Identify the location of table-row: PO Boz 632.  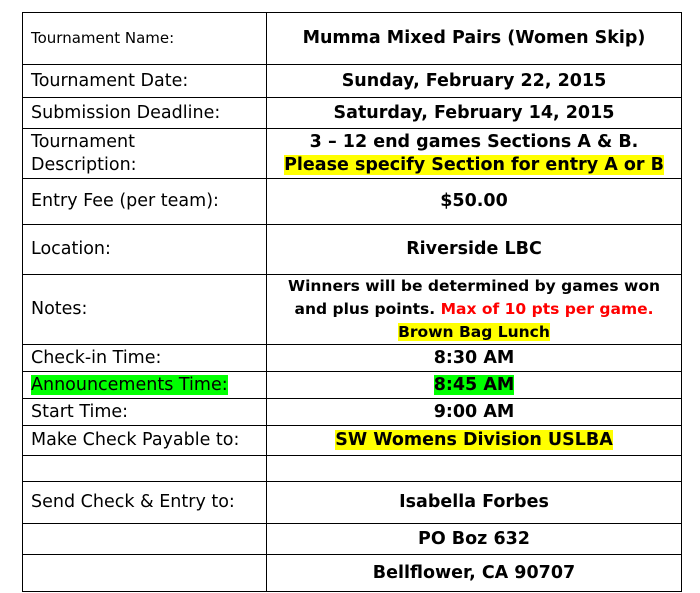
(352, 539).